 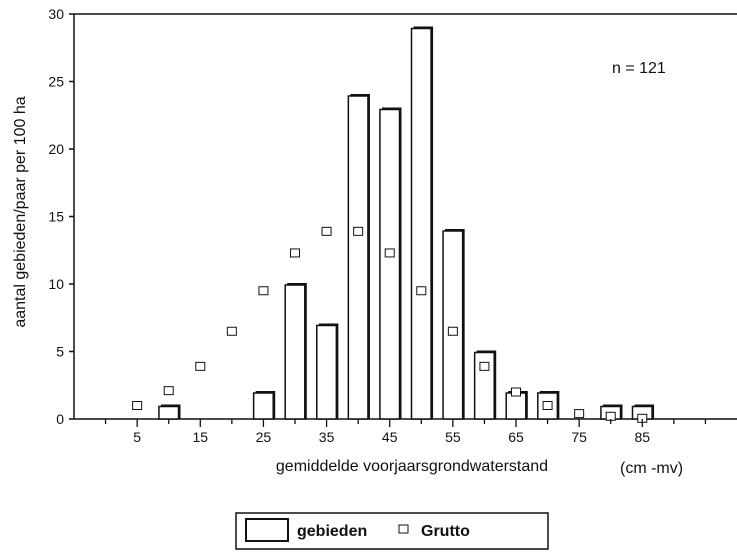 I want to click on legend: gebieden Grutto, so click(x=392, y=531).